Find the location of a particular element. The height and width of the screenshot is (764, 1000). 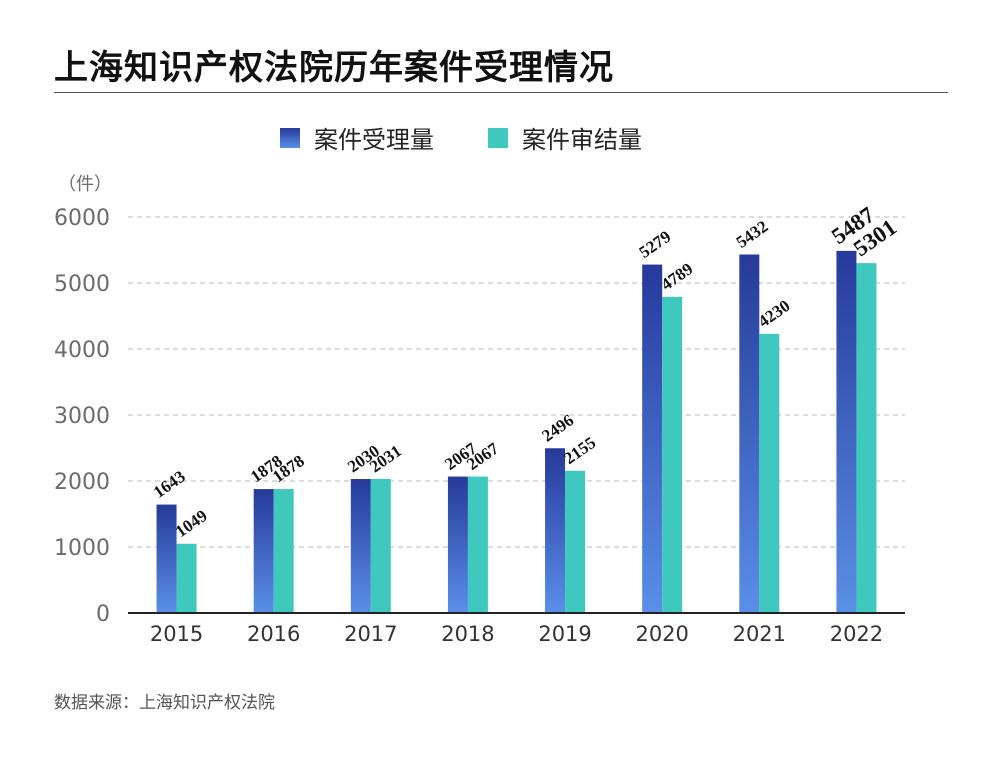

x-tick-label: 2015 is located at coordinates (176, 634).